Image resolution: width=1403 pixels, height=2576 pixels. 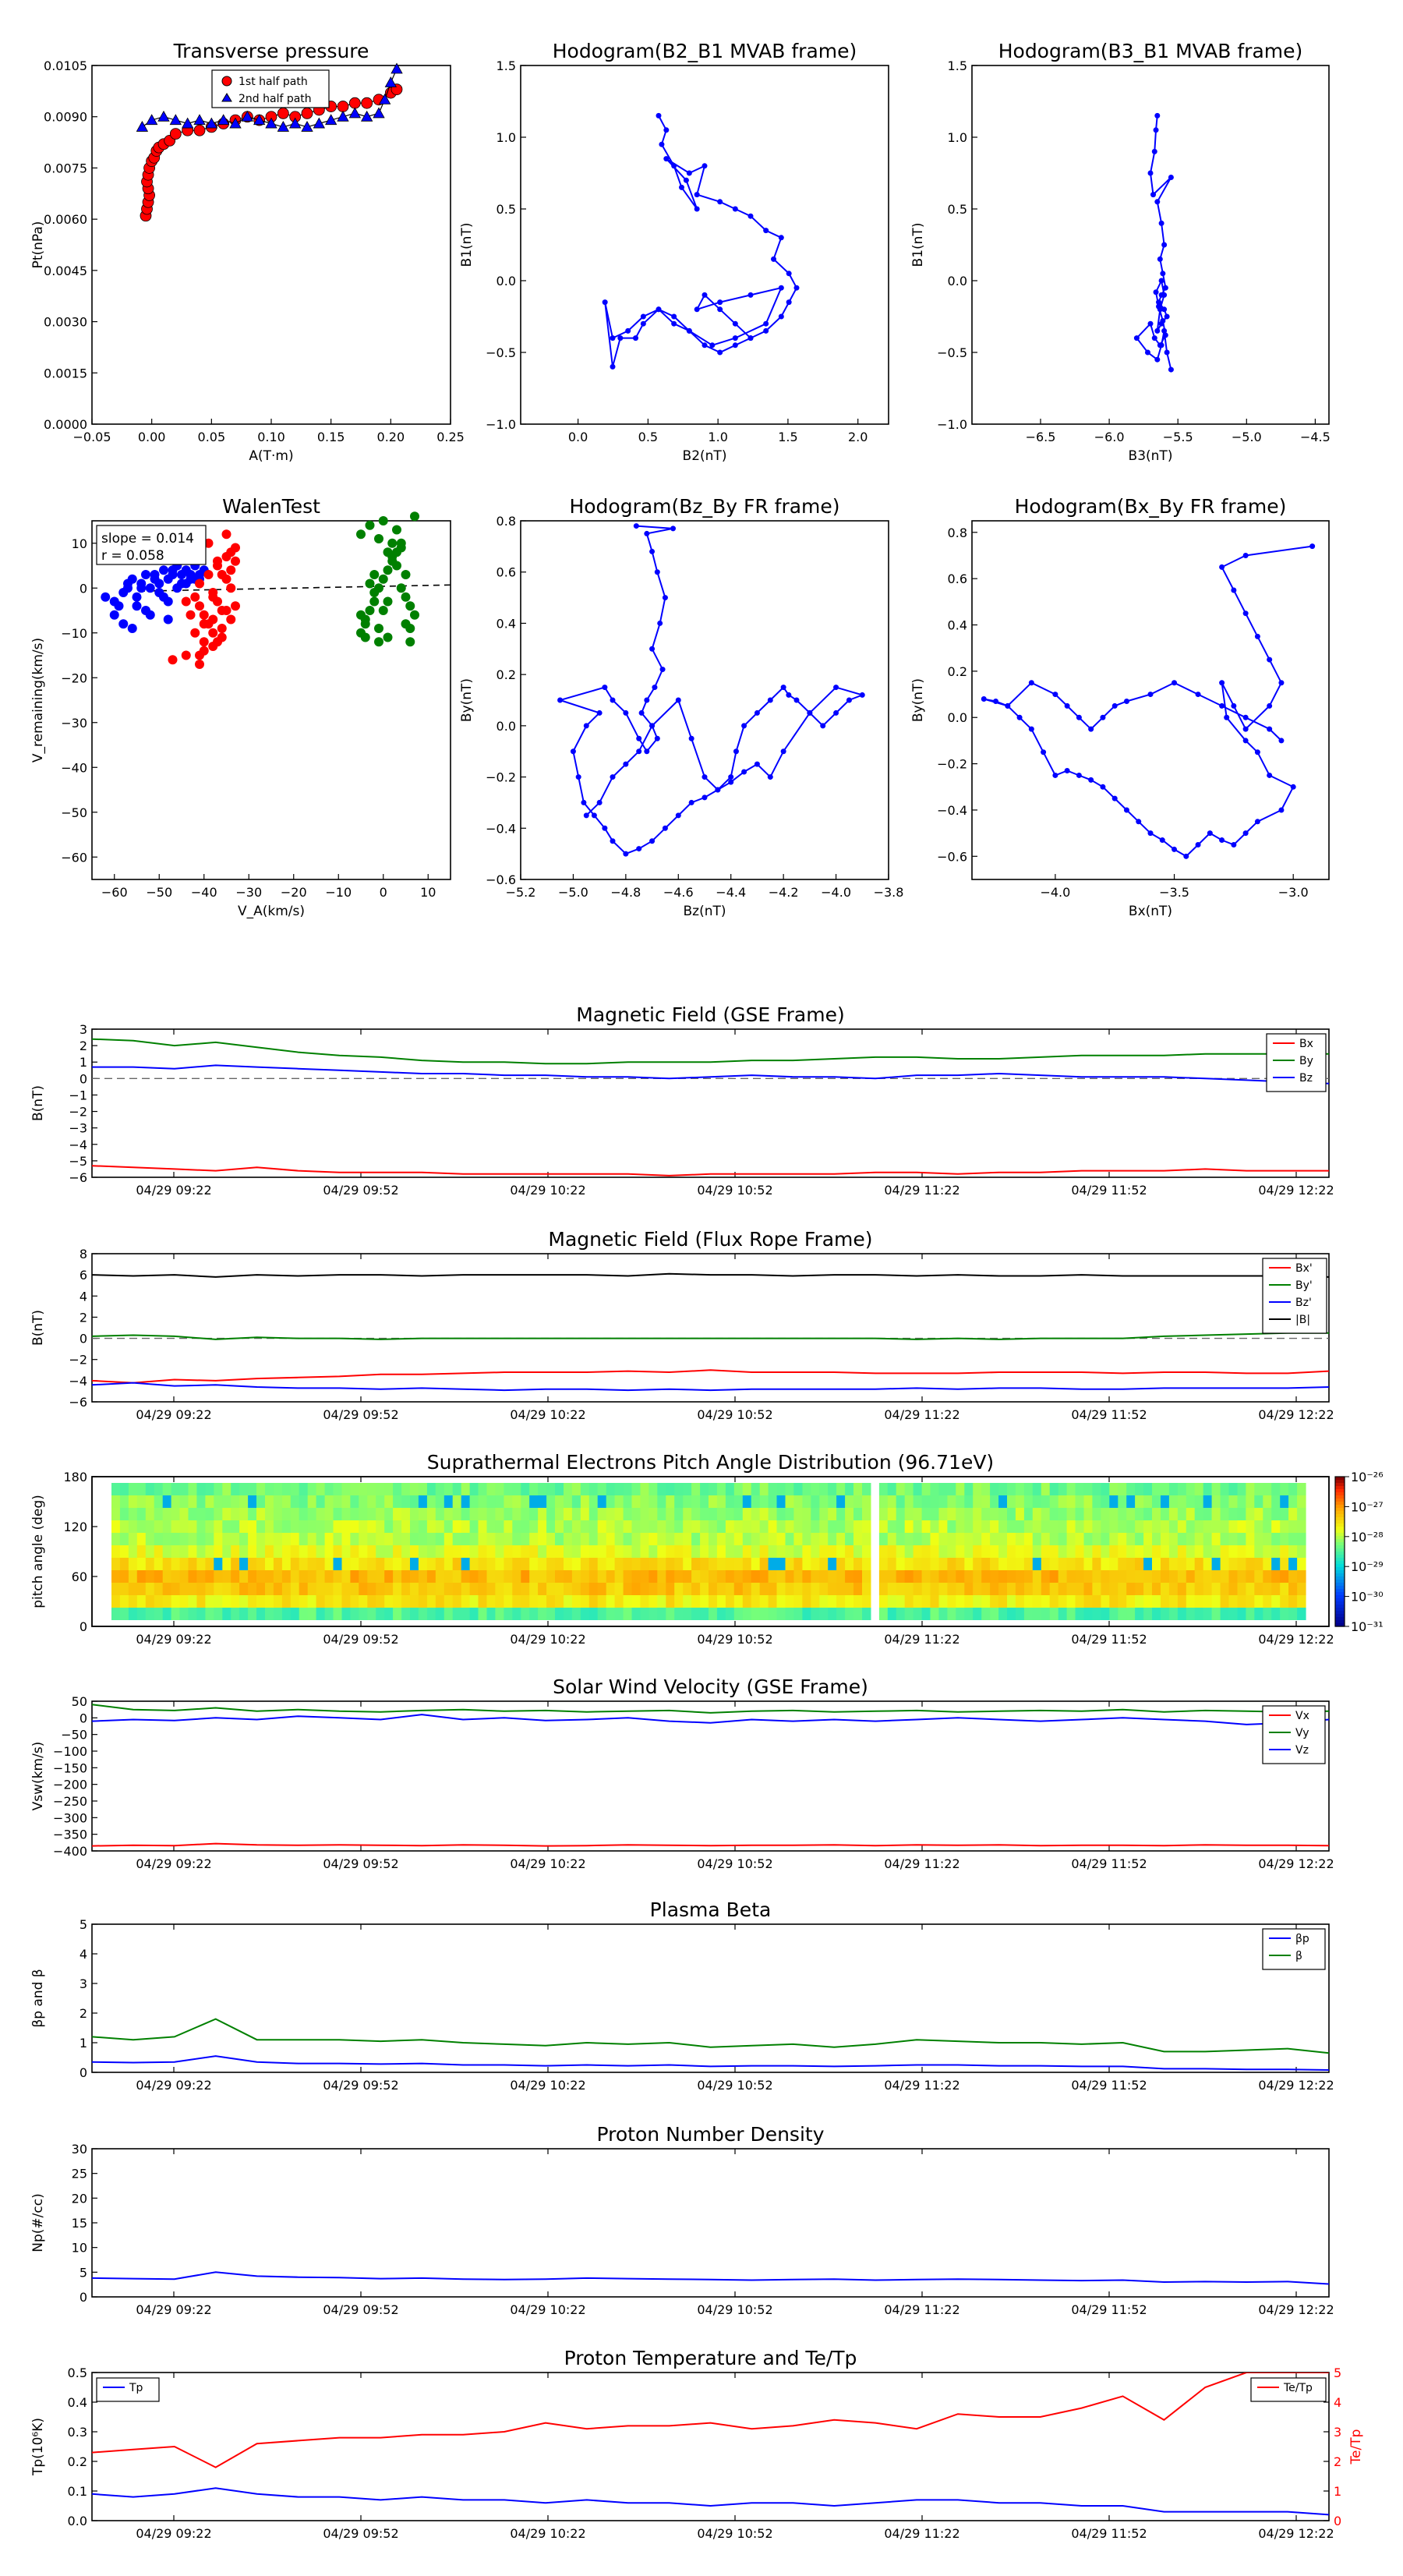 What do you see at coordinates (74, 723) in the screenshot?
I see `y-tick-label: −30` at bounding box center [74, 723].